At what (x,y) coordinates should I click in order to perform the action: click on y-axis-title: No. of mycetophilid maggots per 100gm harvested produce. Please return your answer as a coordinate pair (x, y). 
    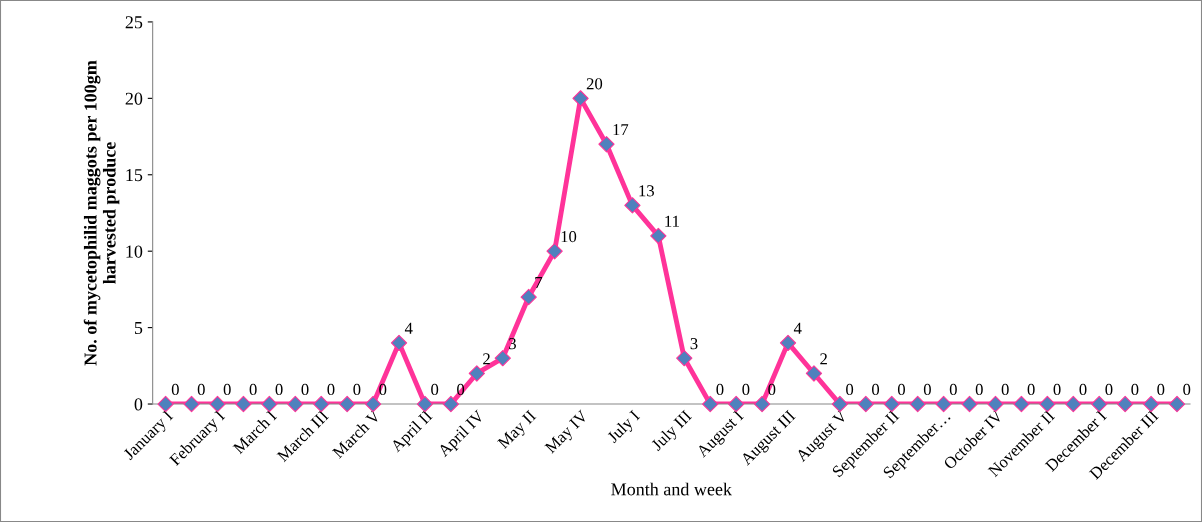
    Looking at the image, I should click on (101, 213).